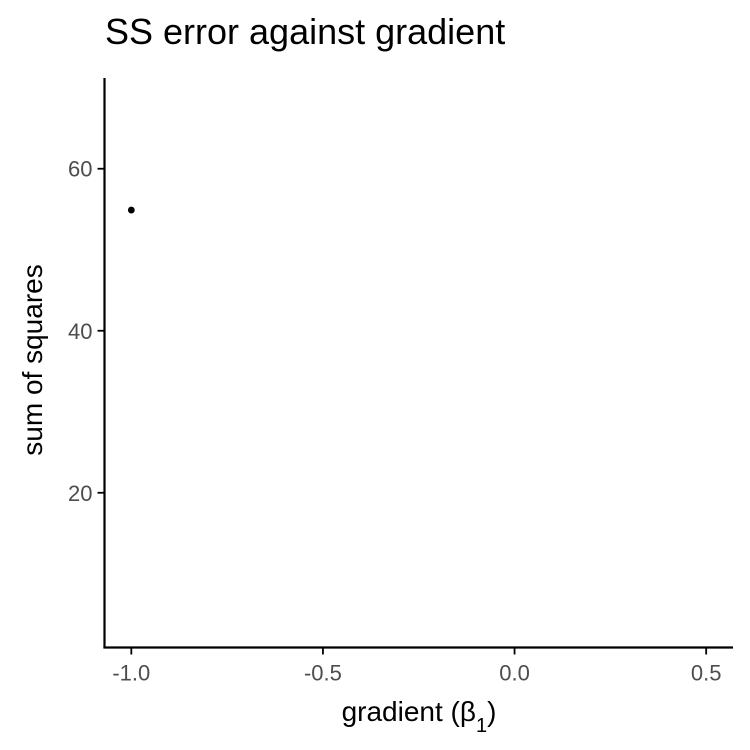  I want to click on x-tick-label: 0.0, so click(514, 673).